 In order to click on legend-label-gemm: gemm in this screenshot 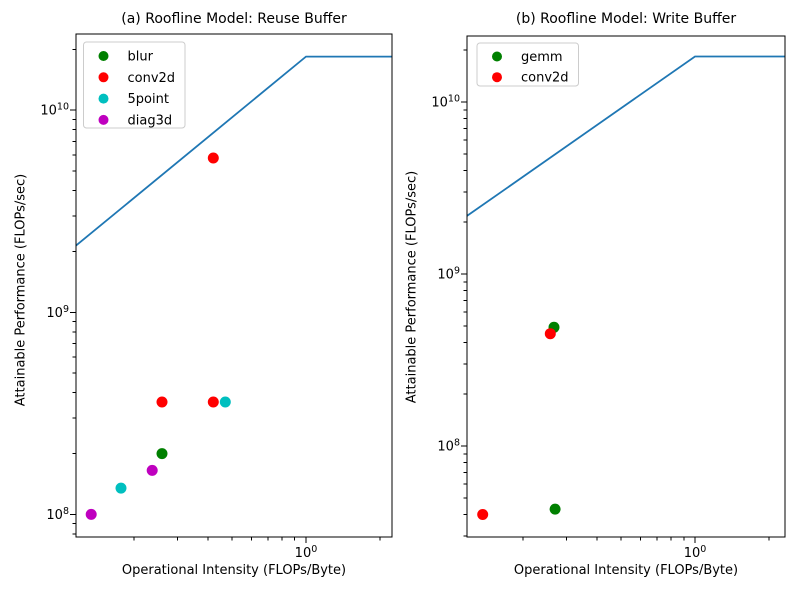, I will do `click(542, 57)`.